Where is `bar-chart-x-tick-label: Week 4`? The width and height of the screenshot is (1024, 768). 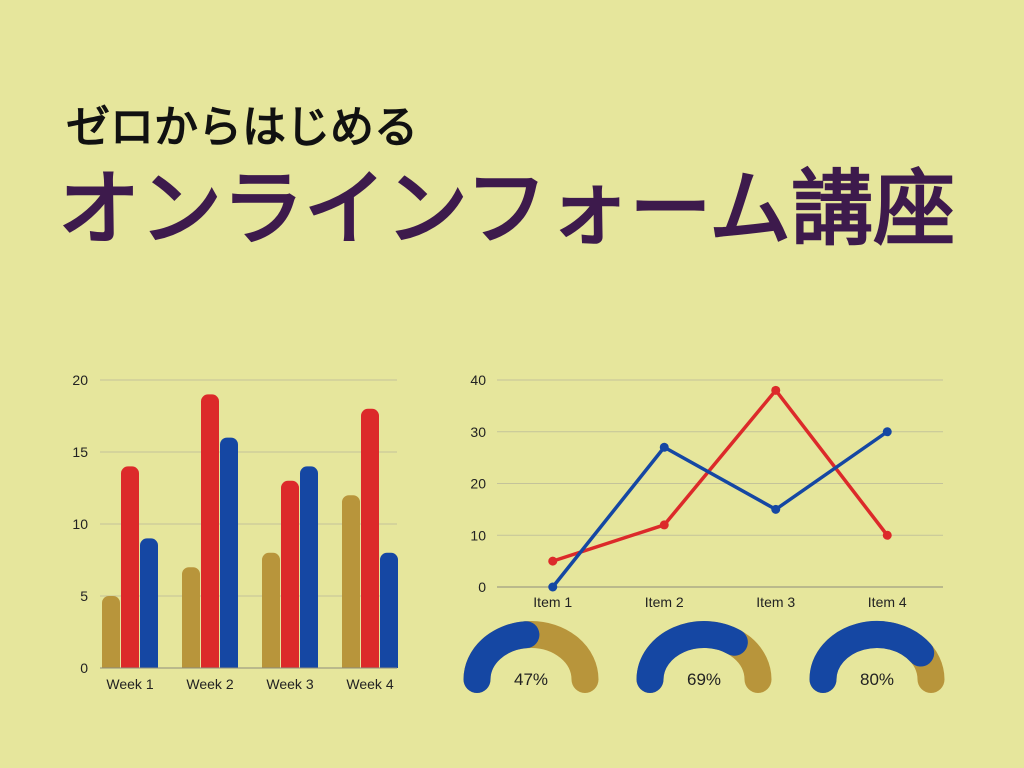 bar-chart-x-tick-label: Week 4 is located at coordinates (369, 684).